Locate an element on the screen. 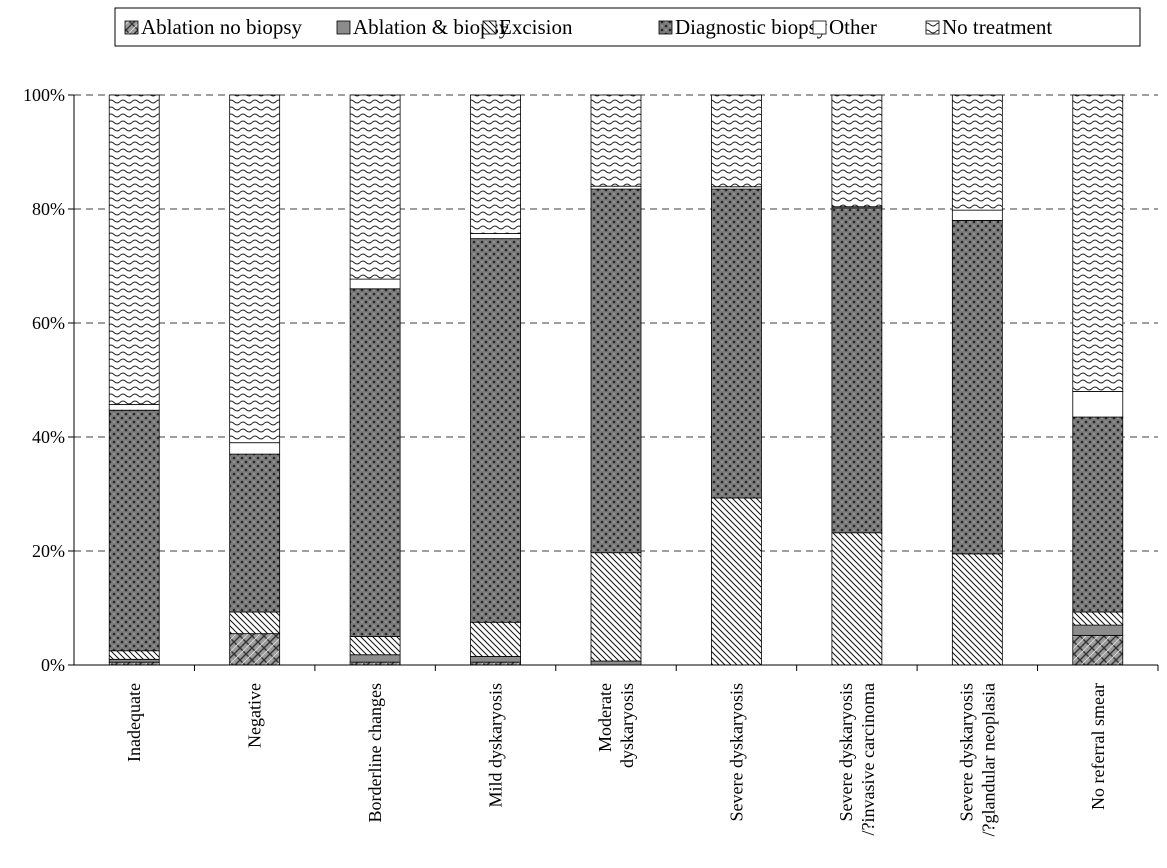 This screenshot has height=868, width=1167. legend-swatch-ablation-biopsy is located at coordinates (343, 27).